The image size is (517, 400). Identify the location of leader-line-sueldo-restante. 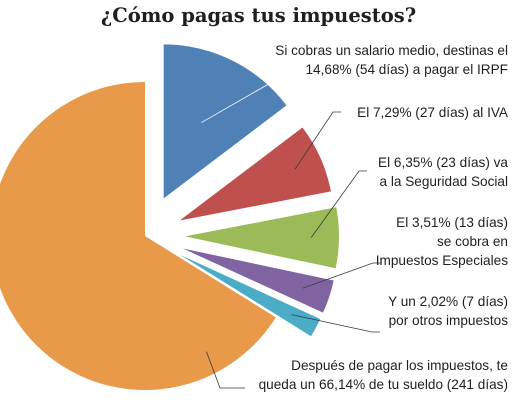
(225, 370).